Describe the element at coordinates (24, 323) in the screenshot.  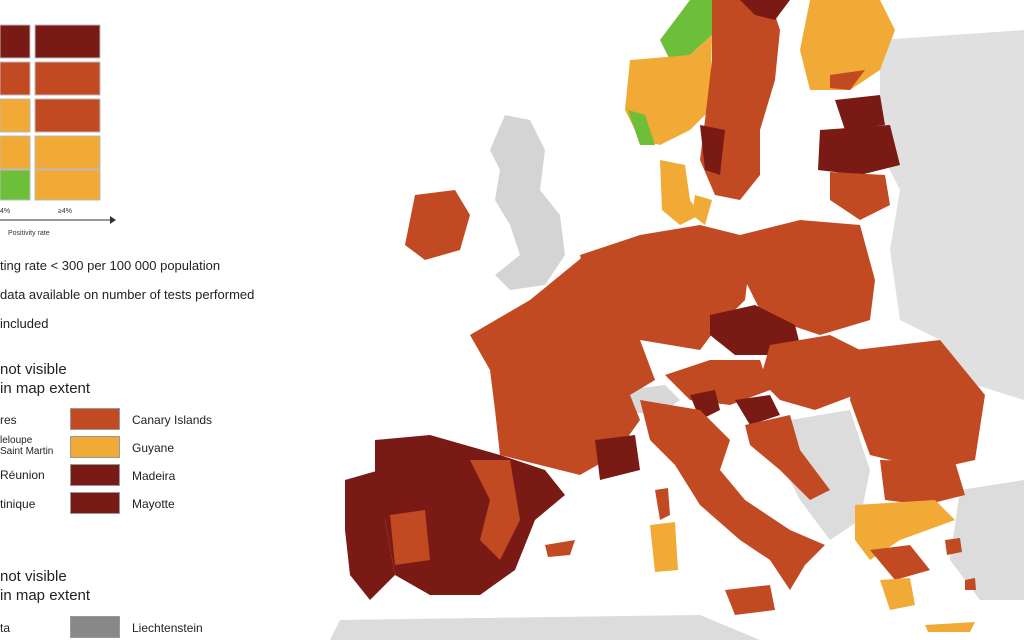
I see `legend-note-not-included: included` at that location.